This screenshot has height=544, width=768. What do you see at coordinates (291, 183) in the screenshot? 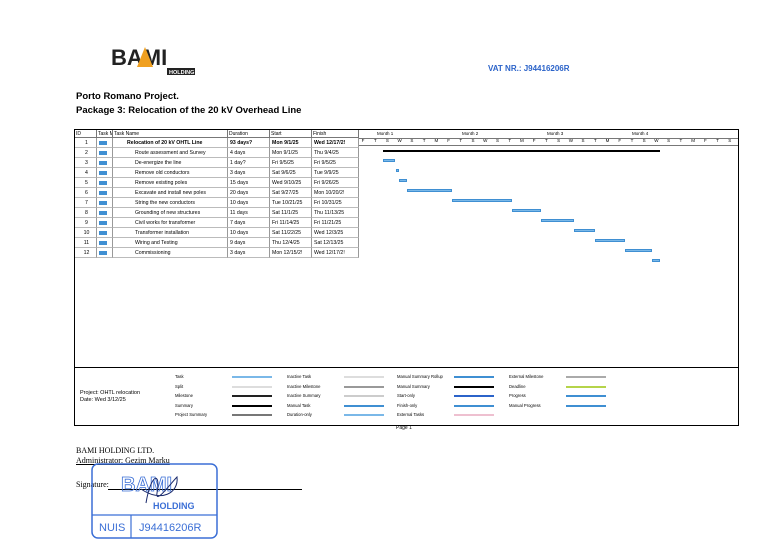
I see `cell-start: Wed 9/10/25` at bounding box center [291, 183].